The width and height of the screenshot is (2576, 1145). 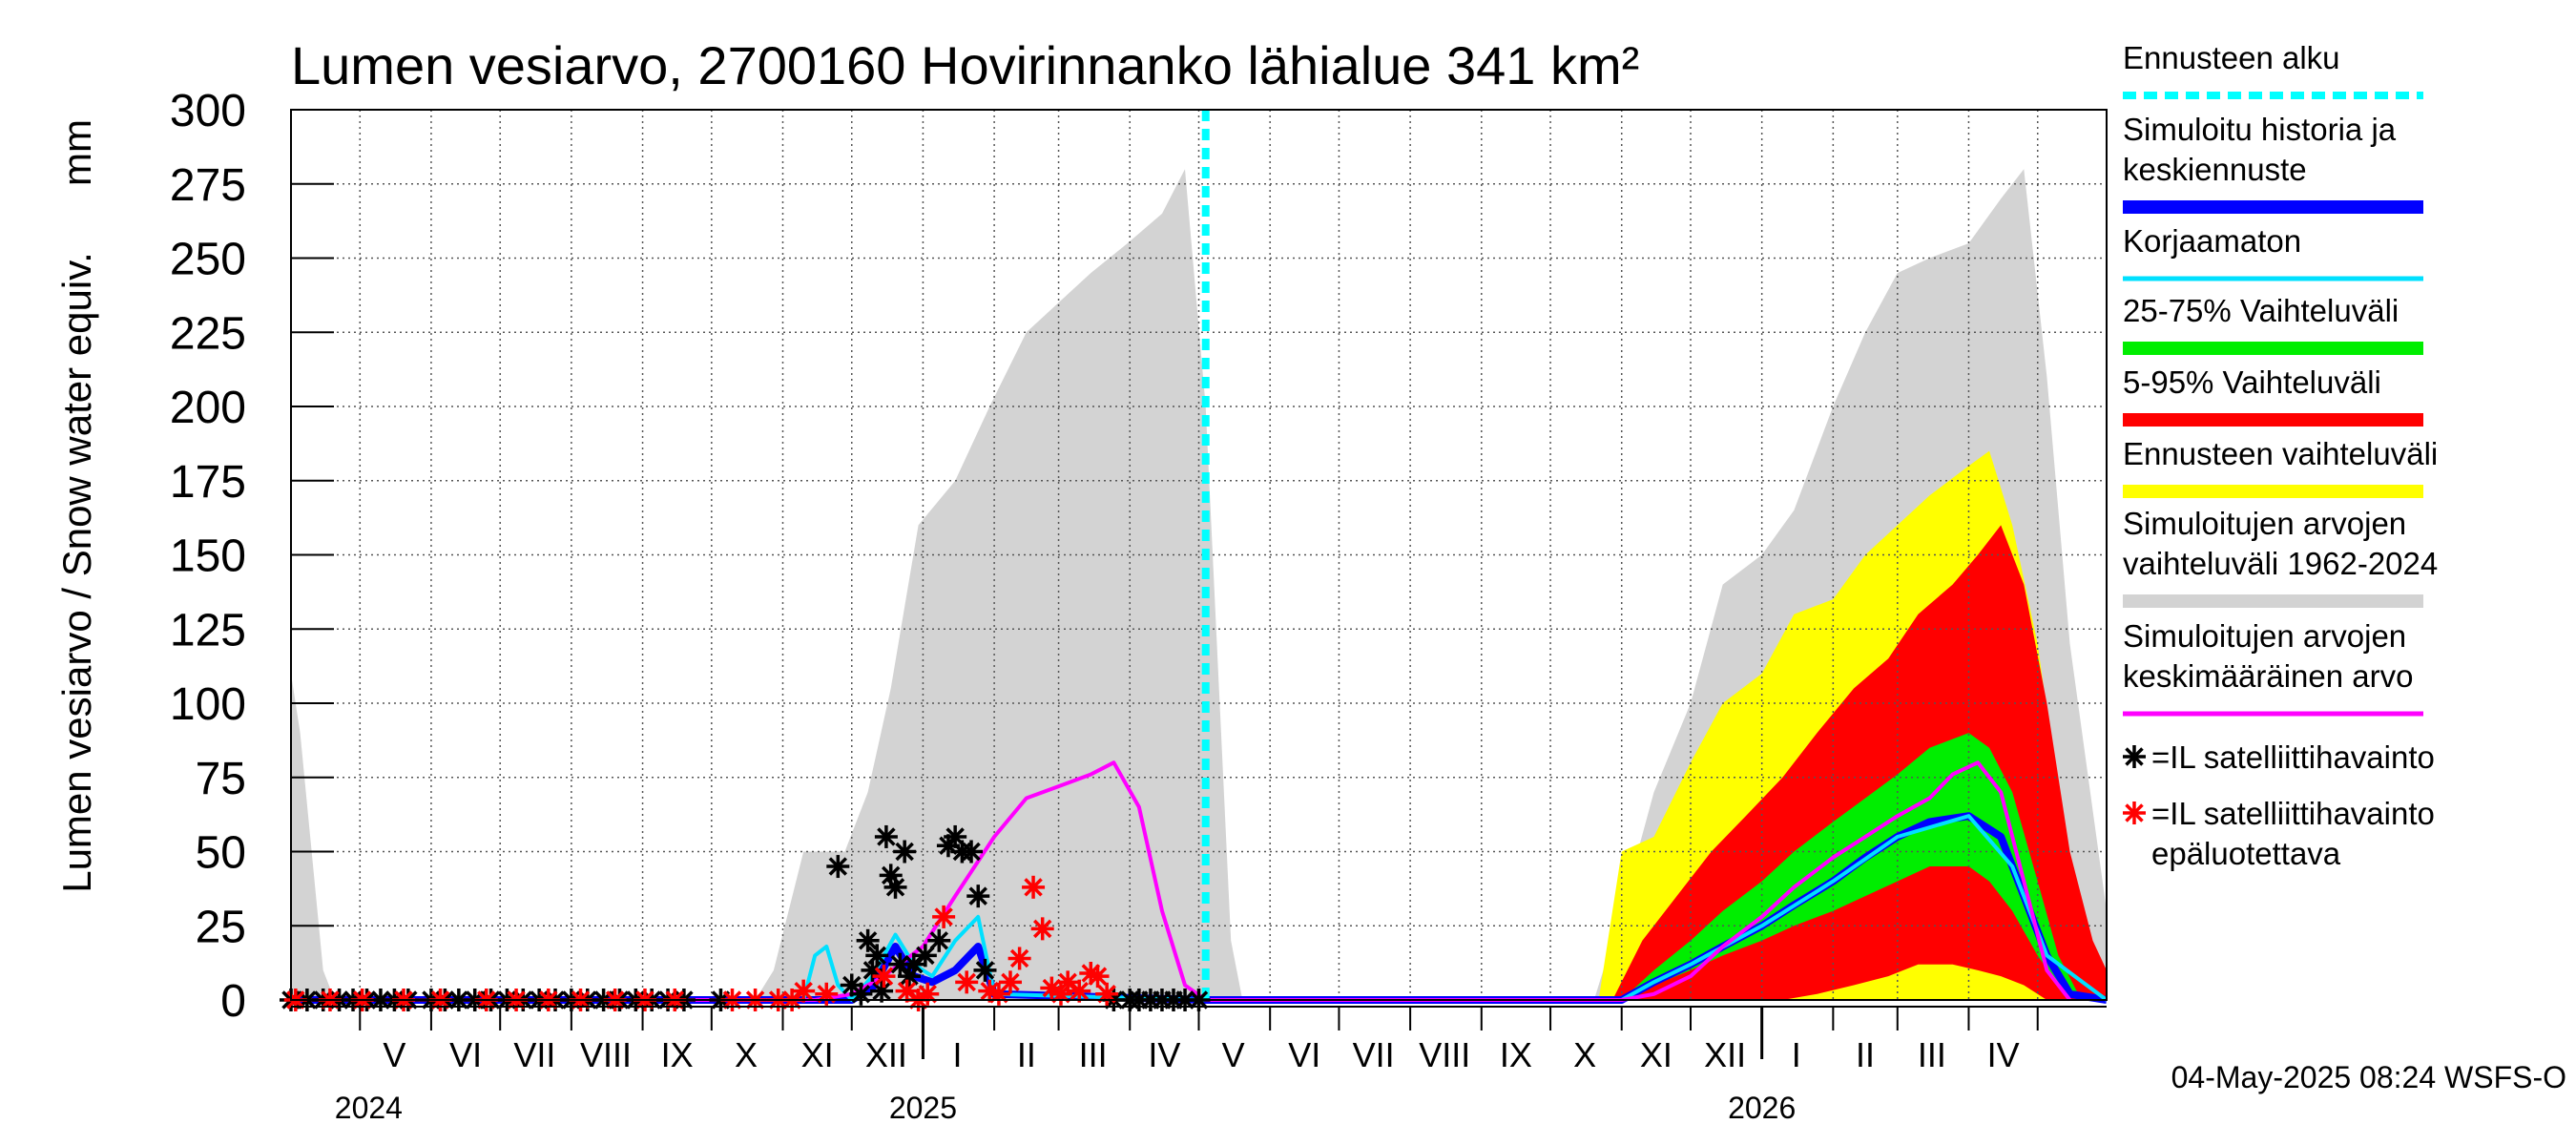 What do you see at coordinates (2280, 563) in the screenshot?
I see `legend-label: vaihteluväli 1962-2024` at bounding box center [2280, 563].